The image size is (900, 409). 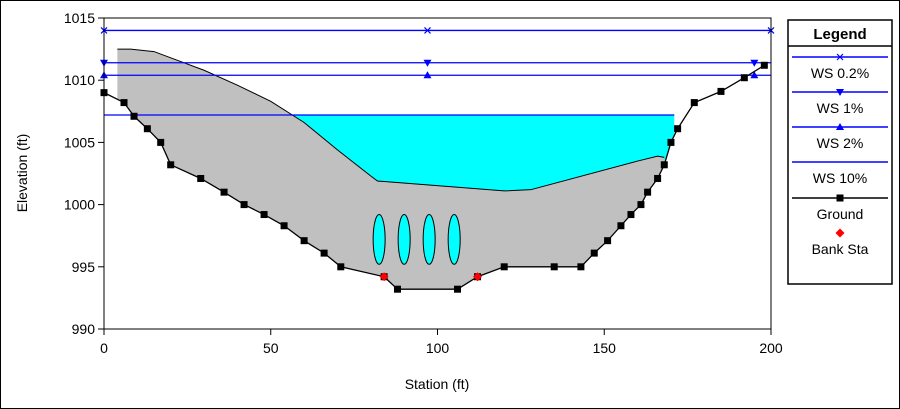 I want to click on y-tick-label: 995, so click(x=84, y=267).